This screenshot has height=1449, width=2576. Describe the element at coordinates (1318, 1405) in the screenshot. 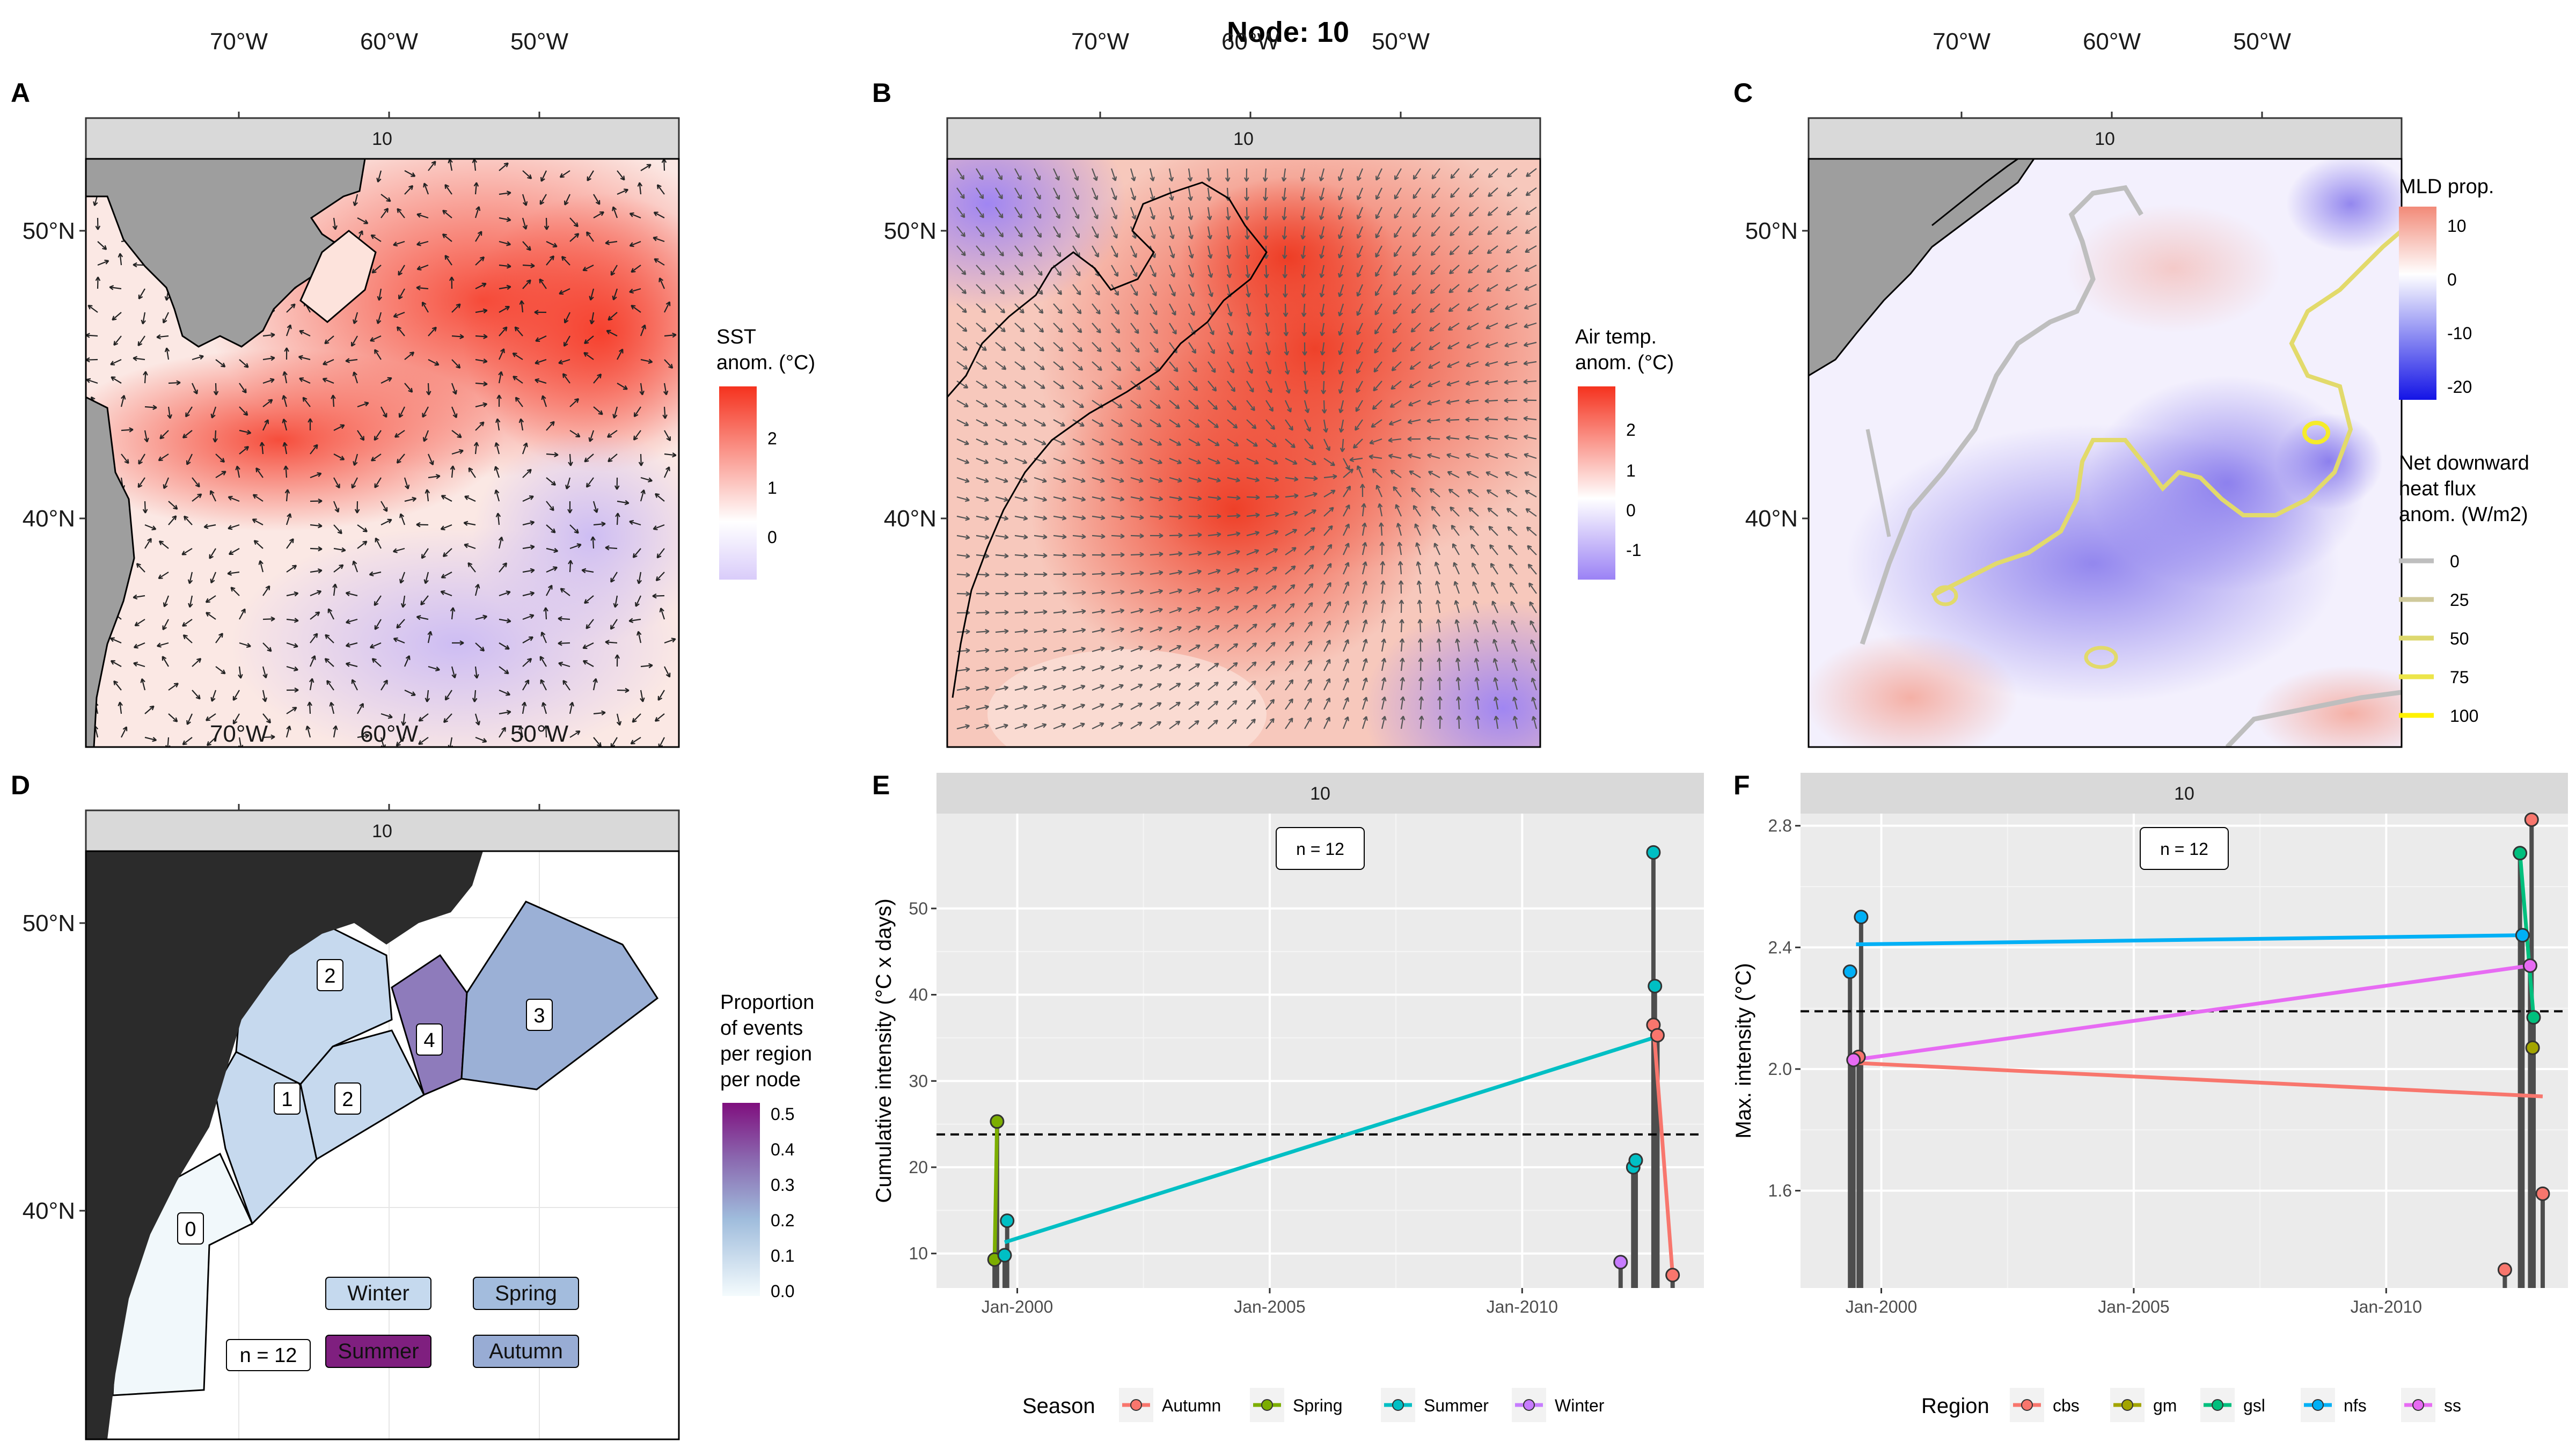

I see `e-legend-label-spring: Spring` at that location.